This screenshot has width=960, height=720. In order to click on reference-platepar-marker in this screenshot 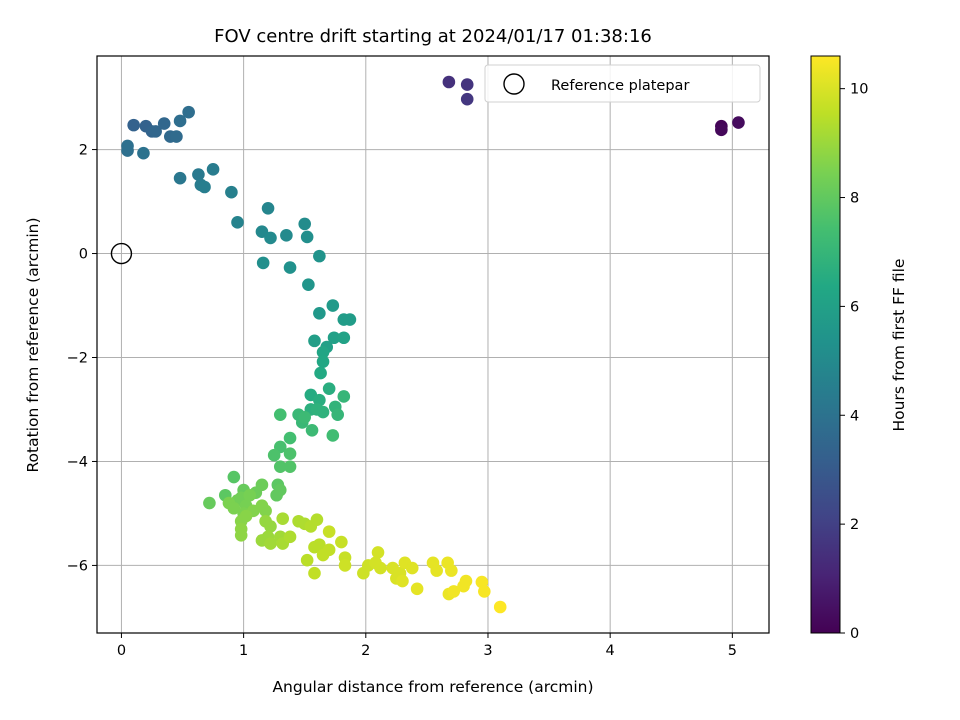, I will do `click(121, 253)`.